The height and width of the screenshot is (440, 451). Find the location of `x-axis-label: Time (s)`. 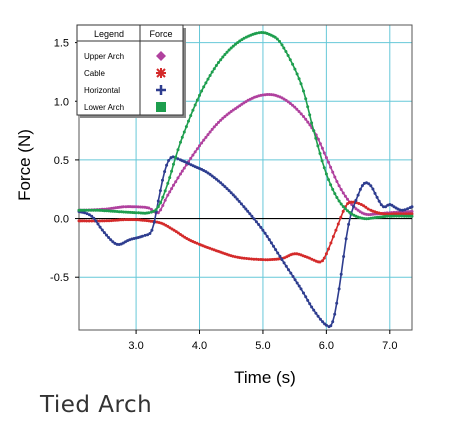

x-axis-label: Time (s) is located at coordinates (265, 377).